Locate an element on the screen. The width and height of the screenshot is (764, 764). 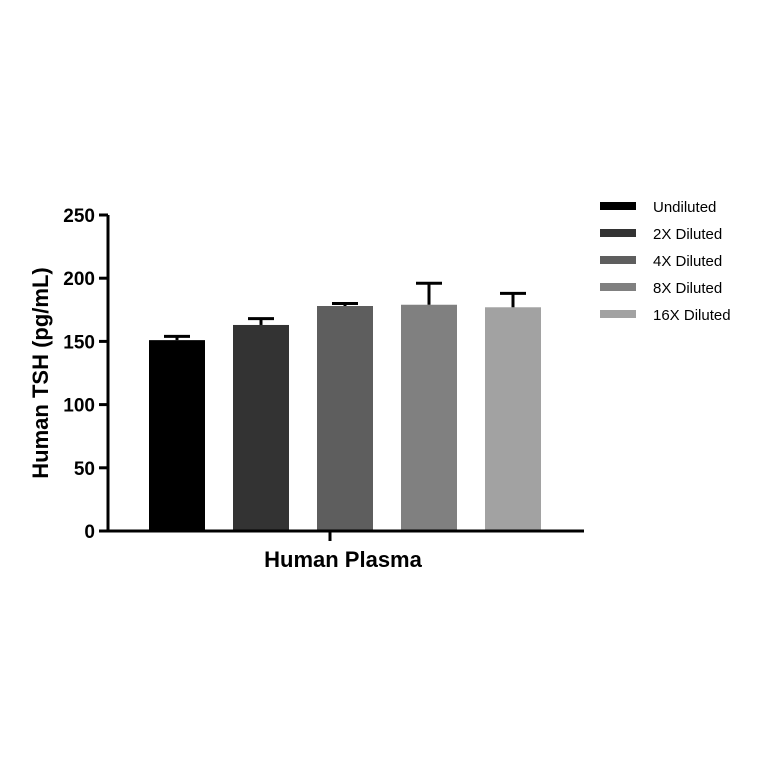
y-tick-label: 50 is located at coordinates (84, 469).